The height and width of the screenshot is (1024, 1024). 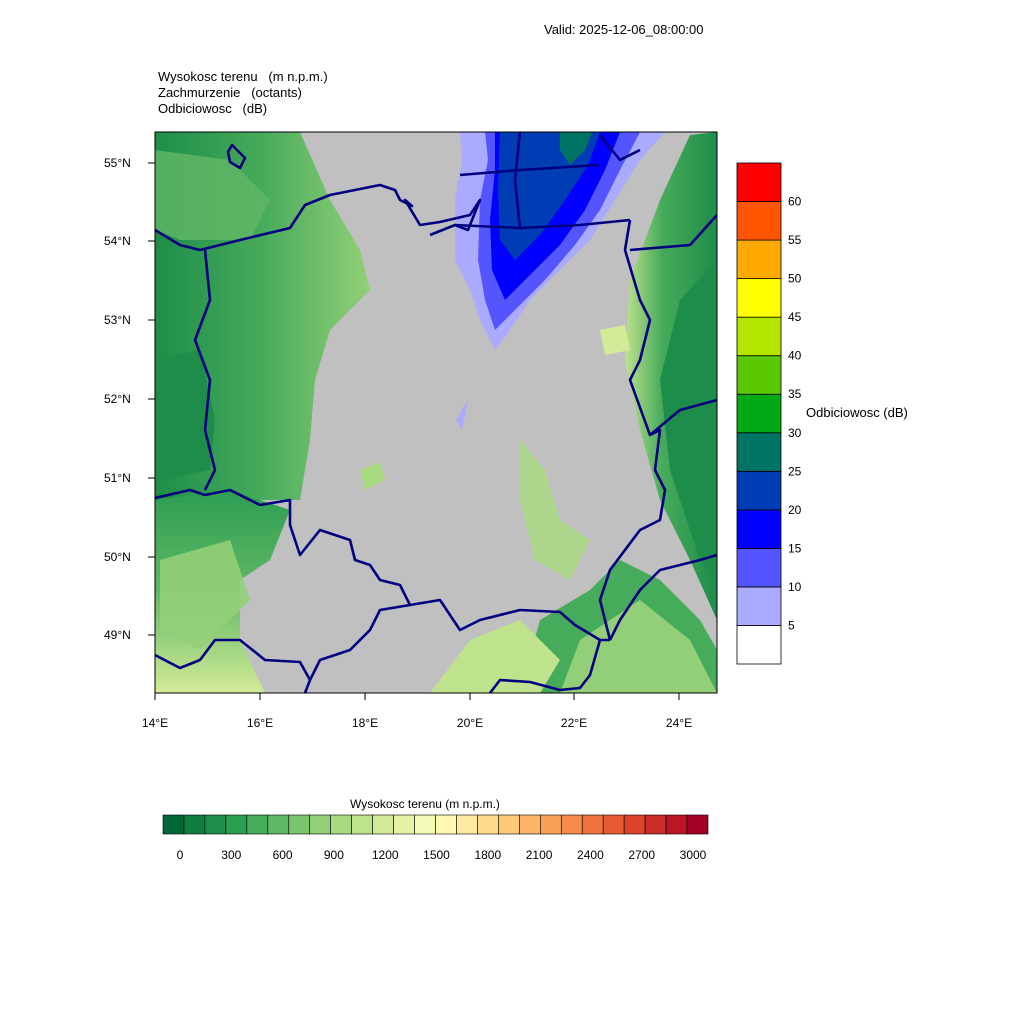 What do you see at coordinates (555, 510) in the screenshot?
I see `terrain-lublin` at bounding box center [555, 510].